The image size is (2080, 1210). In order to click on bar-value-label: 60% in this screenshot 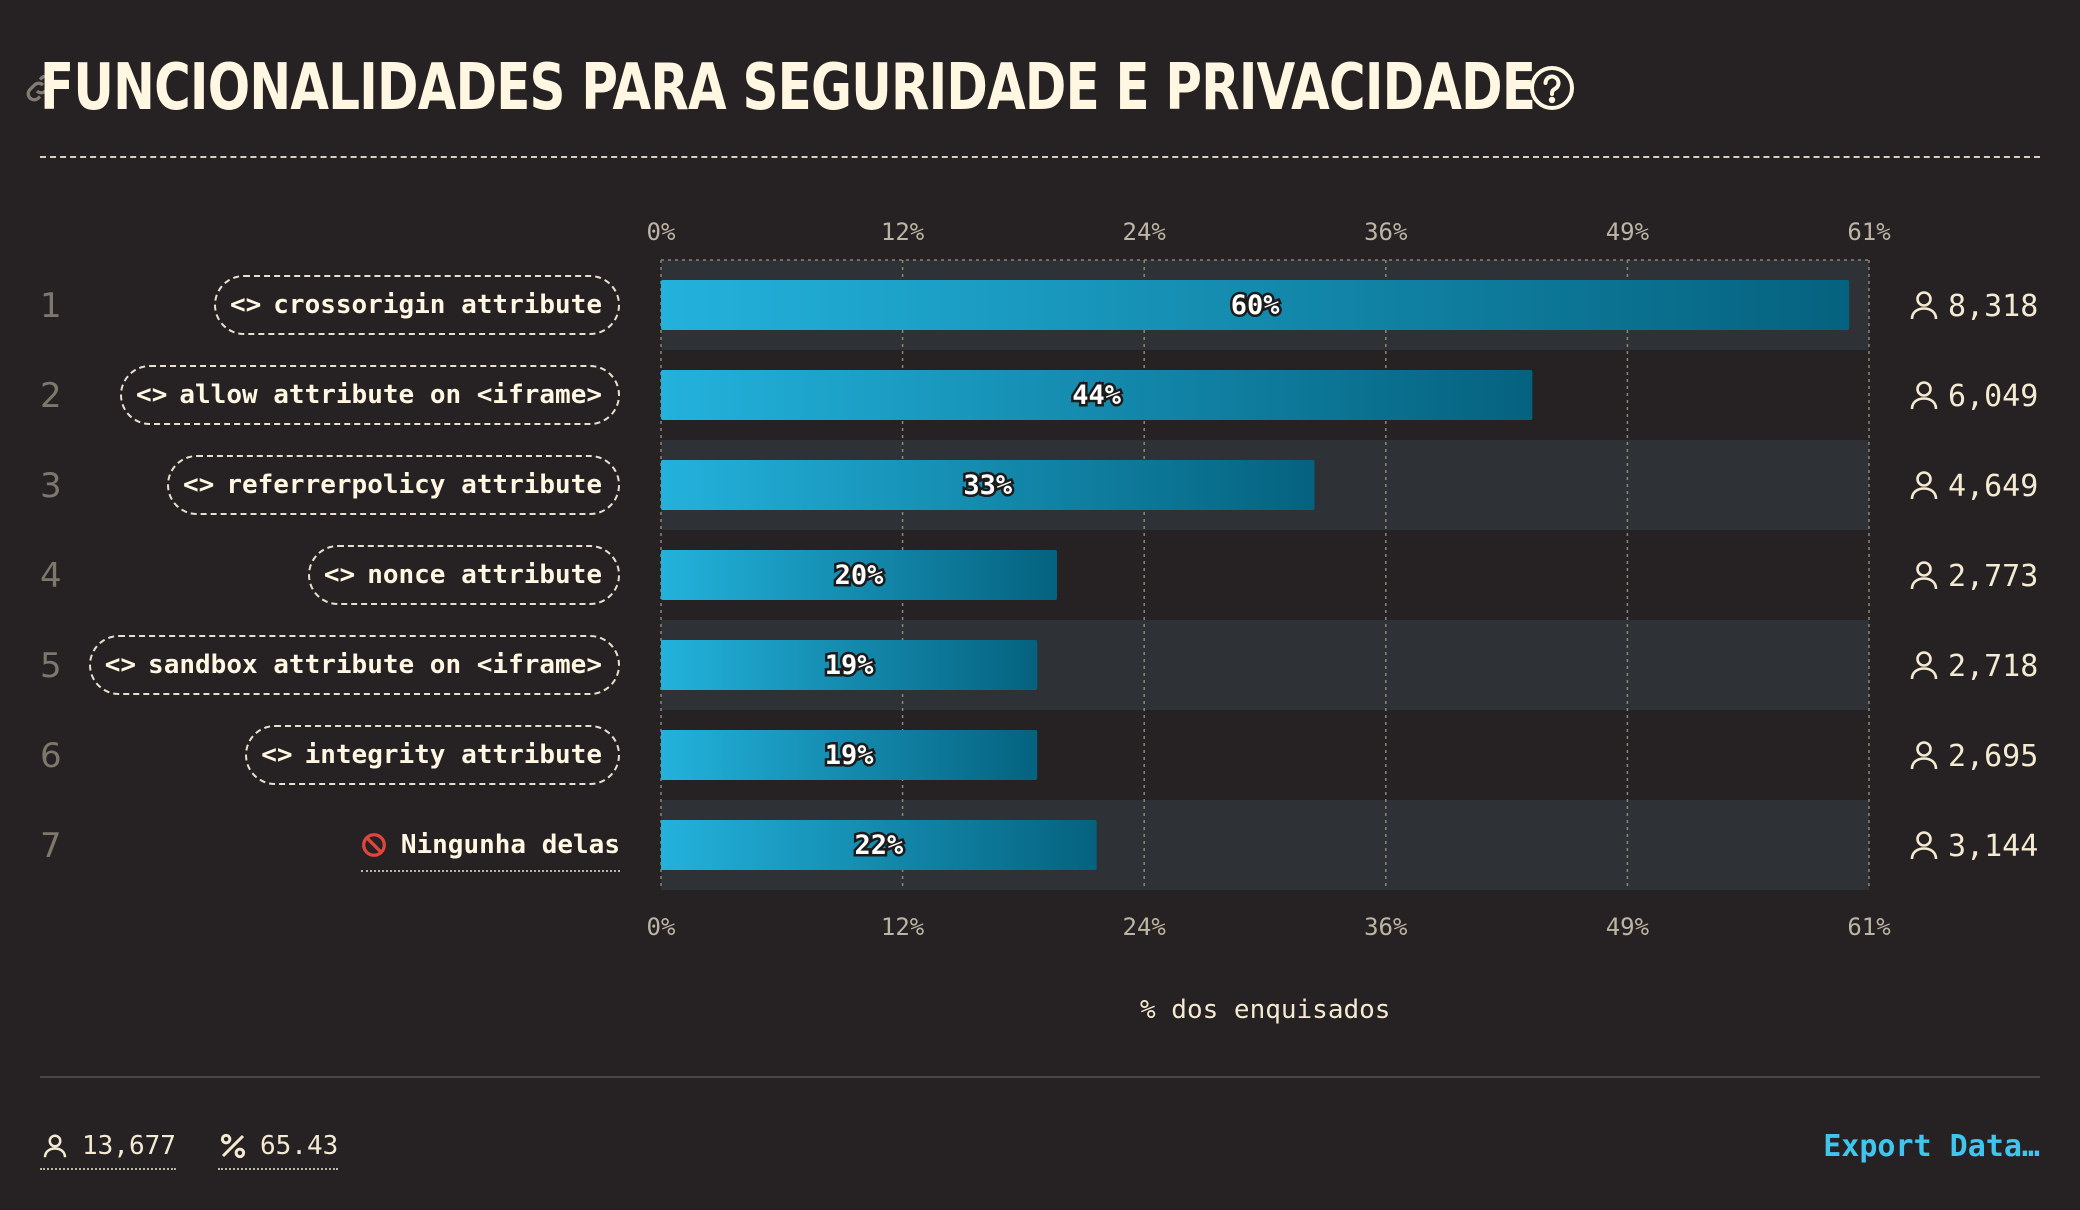, I will do `click(1256, 305)`.